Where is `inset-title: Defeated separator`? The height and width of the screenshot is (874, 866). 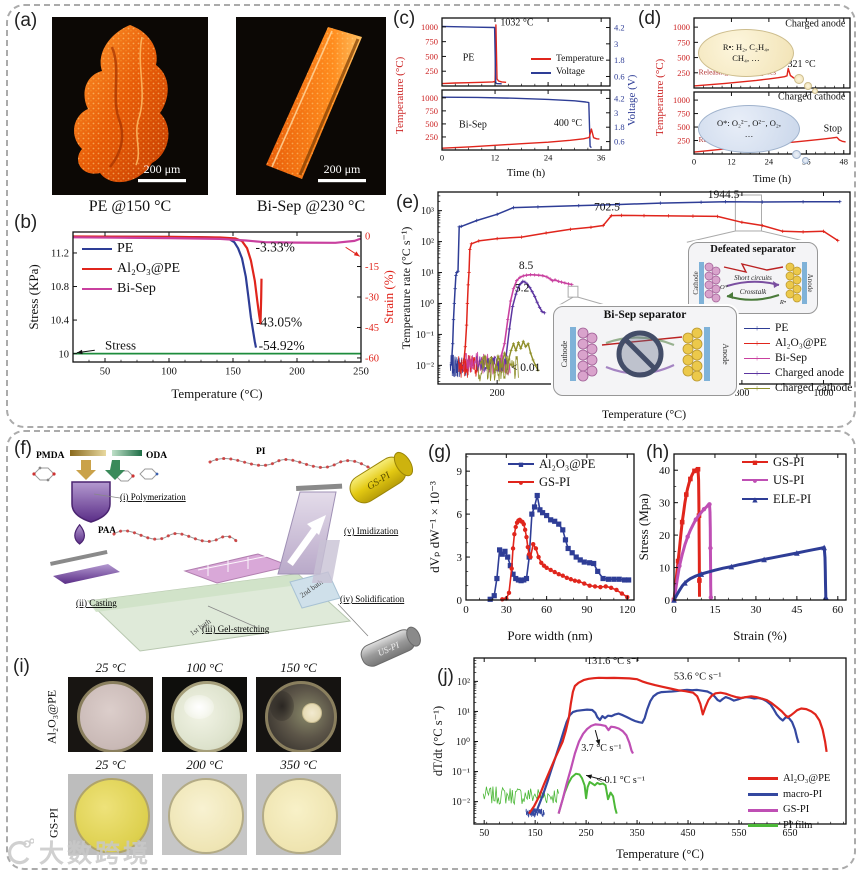 inset-title: Defeated separator is located at coordinates (753, 249).